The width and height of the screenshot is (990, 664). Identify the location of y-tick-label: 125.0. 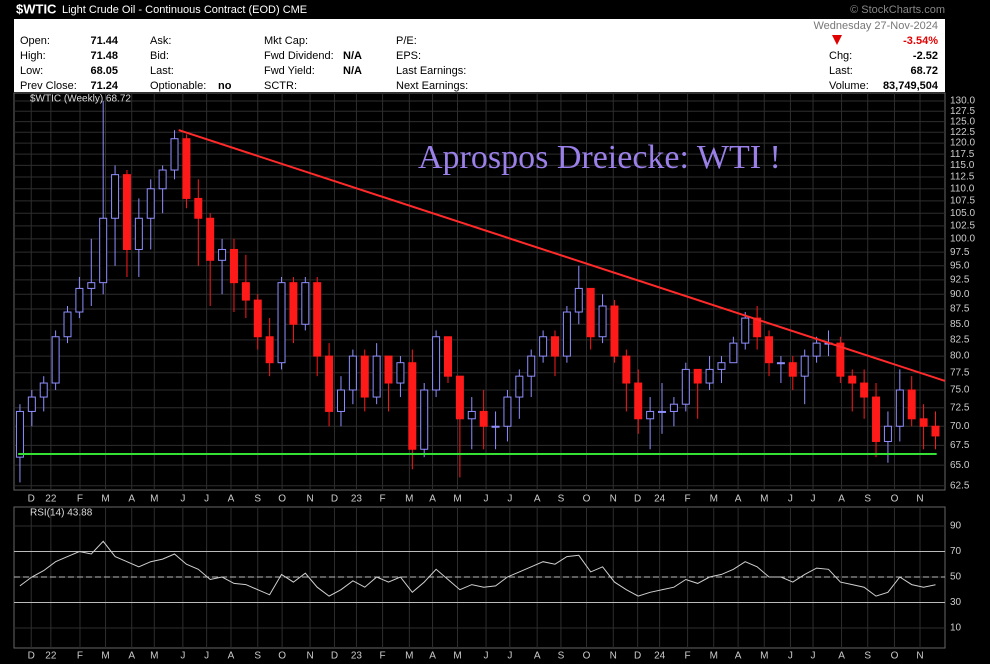
(962, 121).